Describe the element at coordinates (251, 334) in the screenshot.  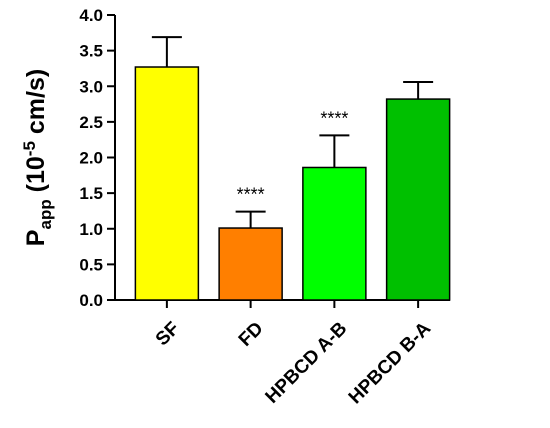
I see `category-label: FD` at that location.